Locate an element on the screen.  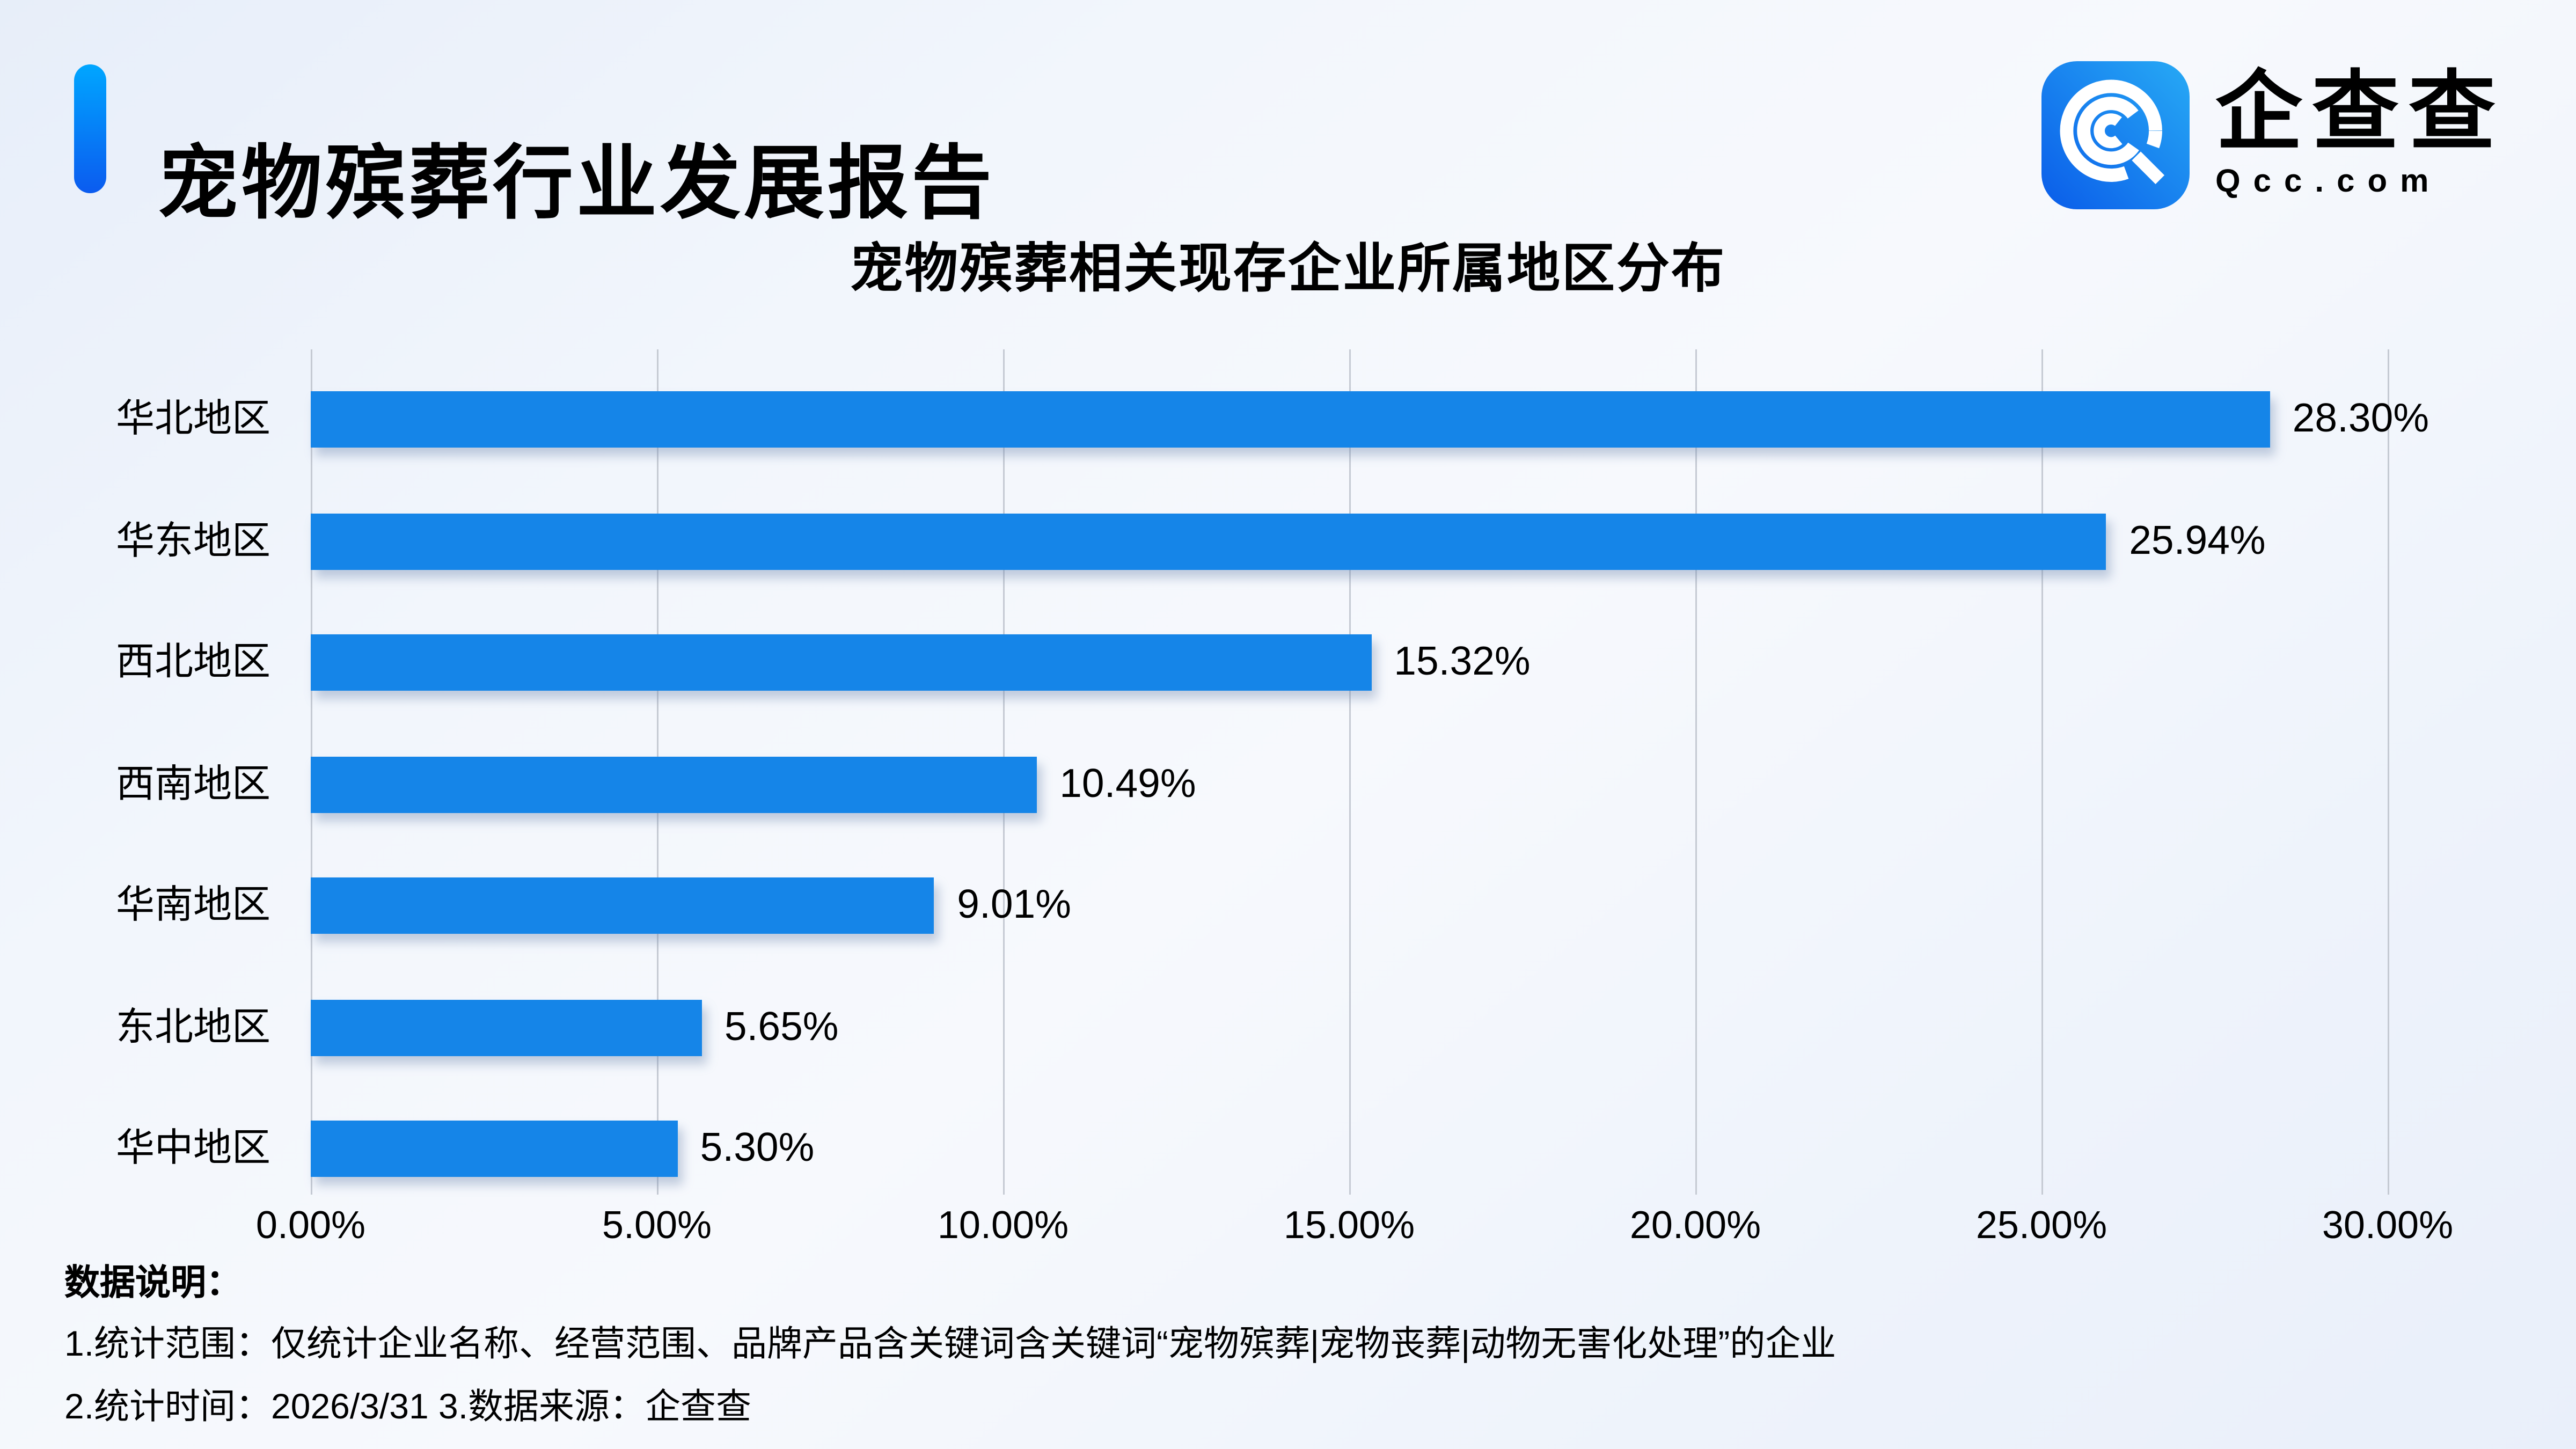
qcc-logo: 企查查 Qcc.com is located at coordinates (2273, 135).